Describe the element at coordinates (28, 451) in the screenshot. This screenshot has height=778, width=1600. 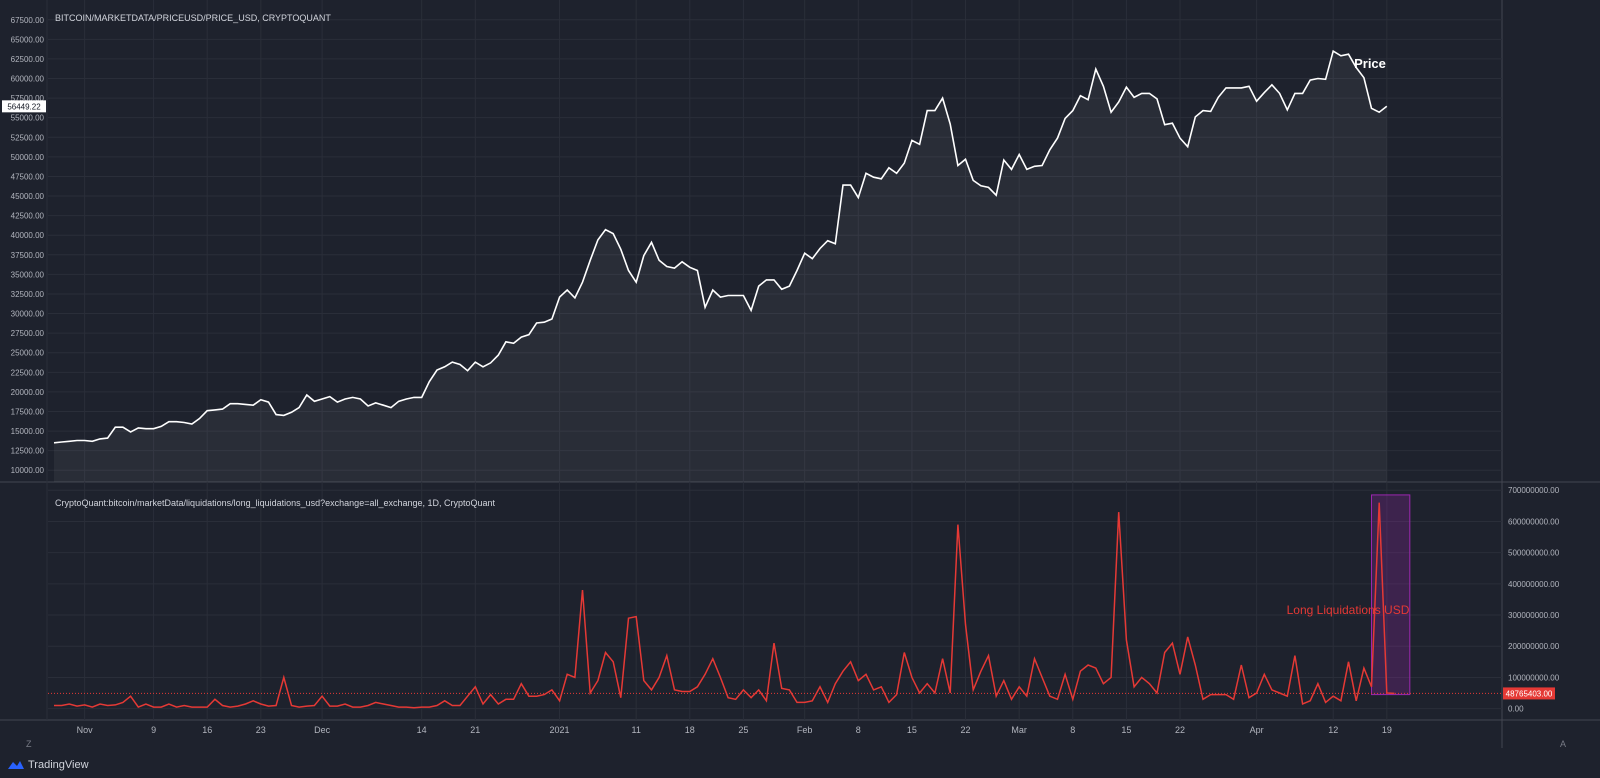
I see `price-tick-label: 12500.00` at that location.